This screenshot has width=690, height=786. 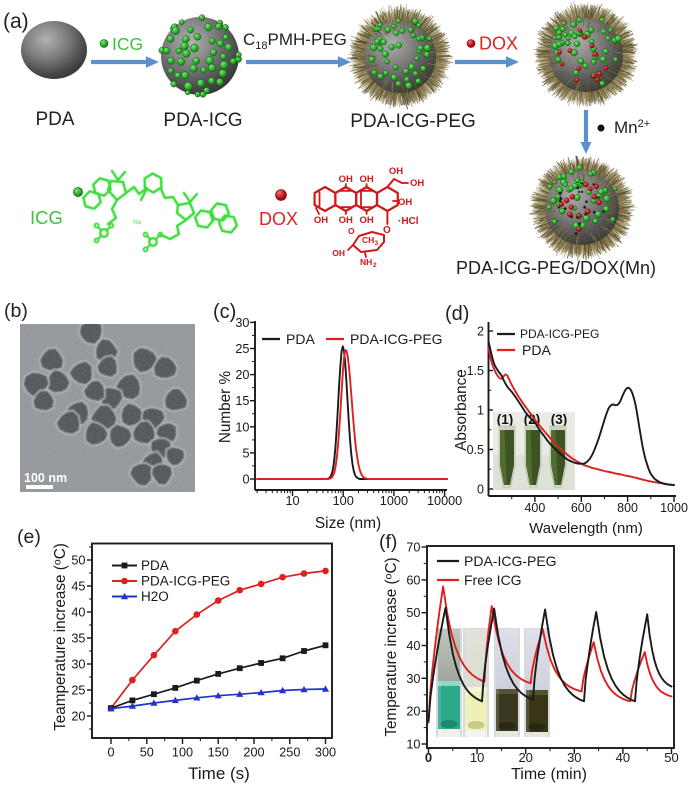 I want to click on svg-text: NH, so click(x=366, y=262).